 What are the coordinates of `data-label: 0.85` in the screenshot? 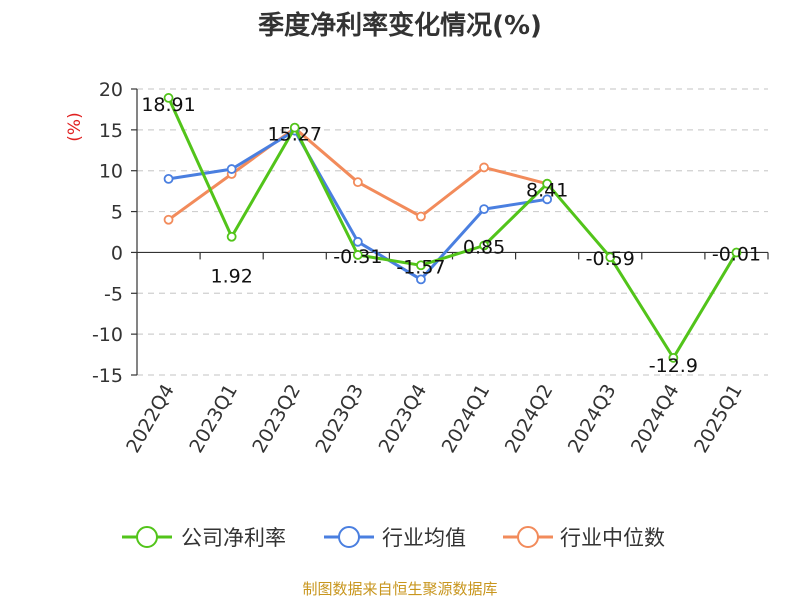 It's located at (484, 247).